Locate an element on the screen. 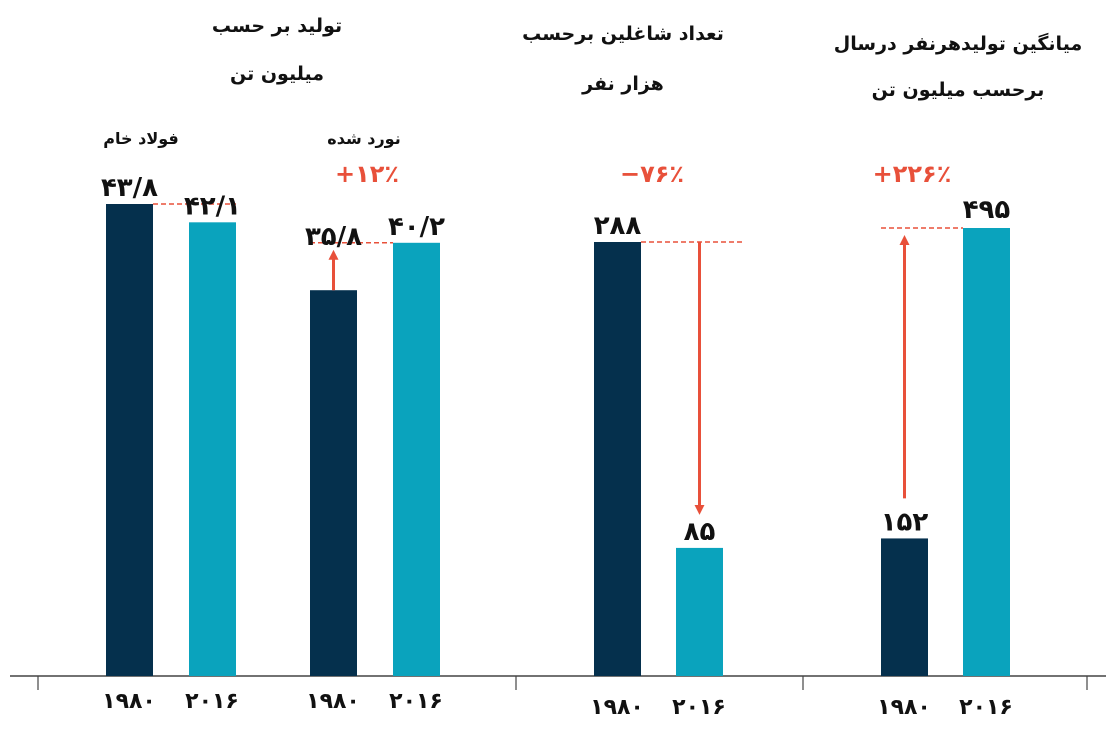 Image resolution: width=1116 pixels, height=736 pixels. value-label-productivity-2016: ۴۹۵ is located at coordinates (987, 210).